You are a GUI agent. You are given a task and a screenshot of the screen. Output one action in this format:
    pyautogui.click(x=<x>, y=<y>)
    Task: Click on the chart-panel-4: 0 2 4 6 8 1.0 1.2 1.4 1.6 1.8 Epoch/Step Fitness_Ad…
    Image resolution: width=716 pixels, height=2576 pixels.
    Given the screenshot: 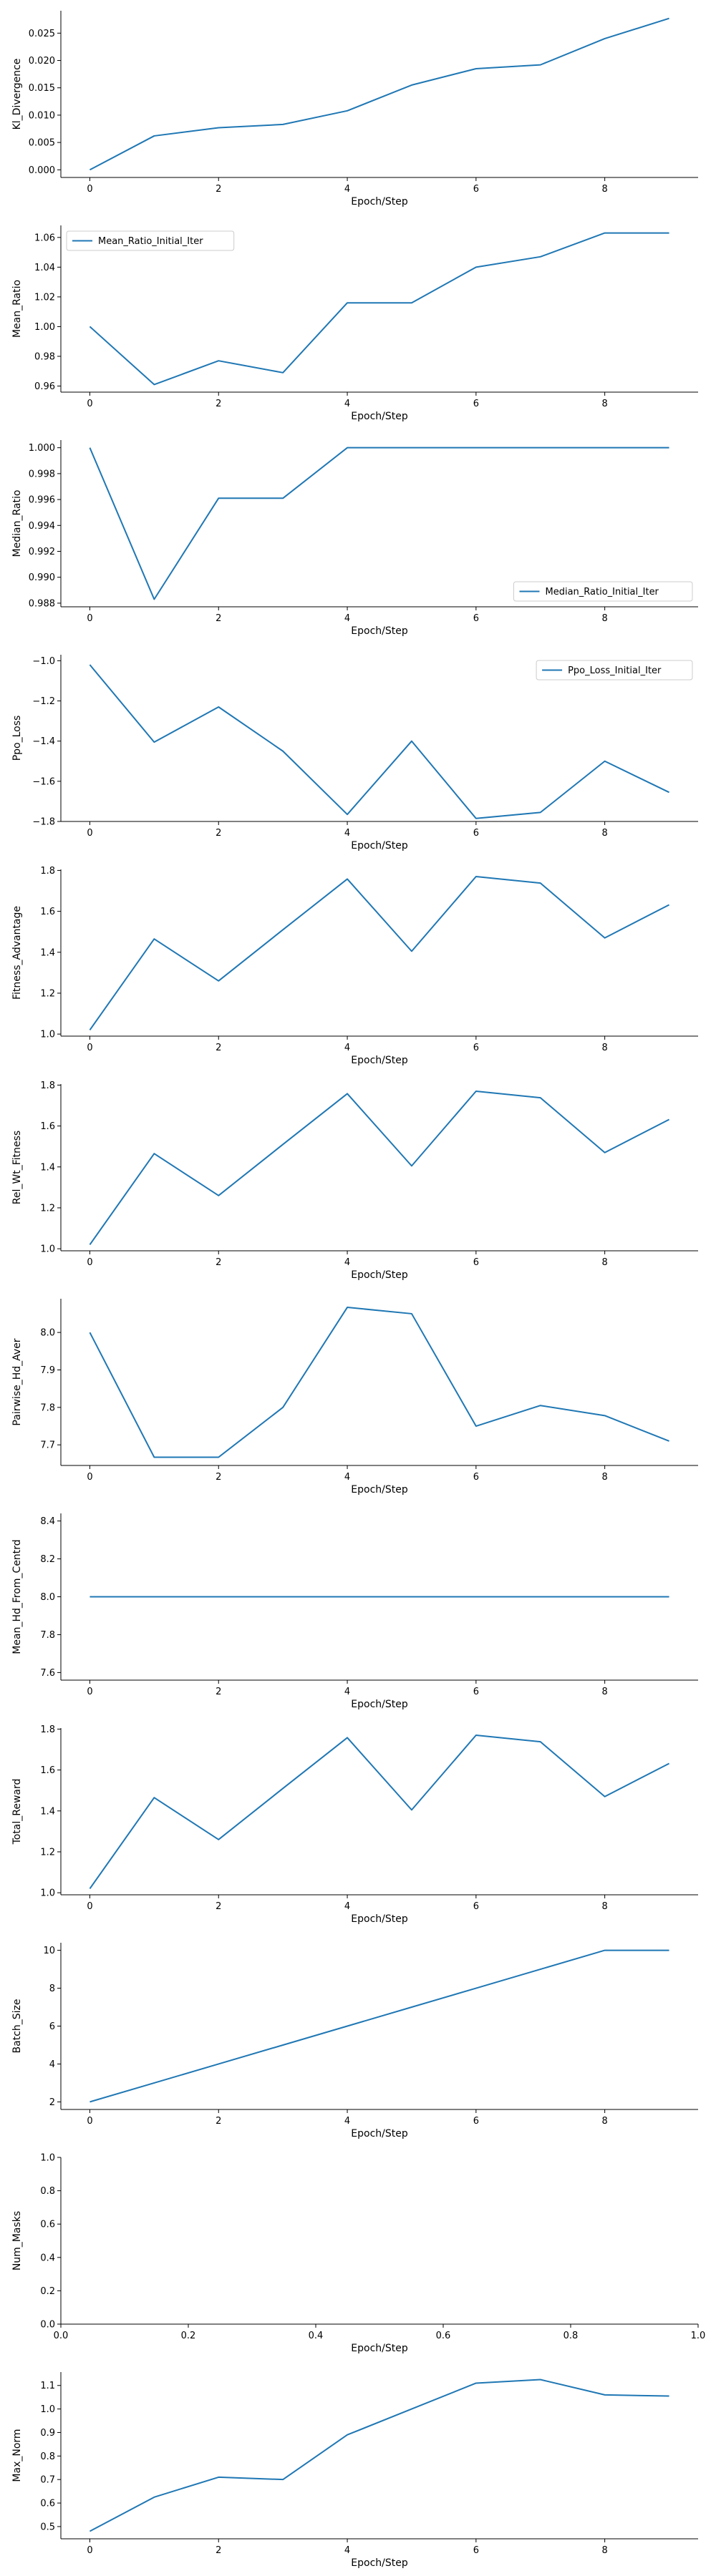 What is the action you would take?
    pyautogui.click(x=354, y=966)
    